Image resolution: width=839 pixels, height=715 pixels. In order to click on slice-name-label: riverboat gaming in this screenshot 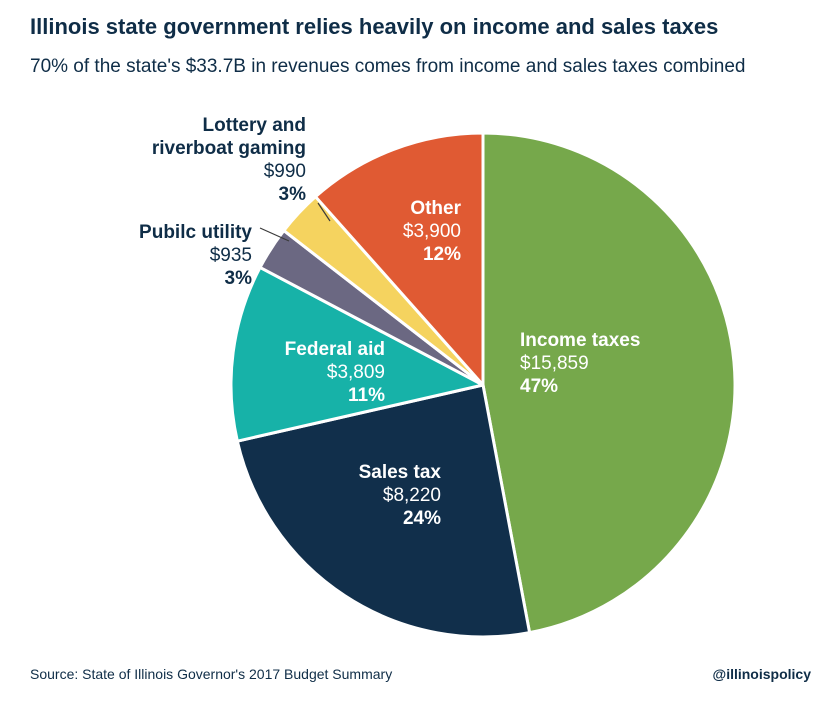, I will do `click(229, 148)`.